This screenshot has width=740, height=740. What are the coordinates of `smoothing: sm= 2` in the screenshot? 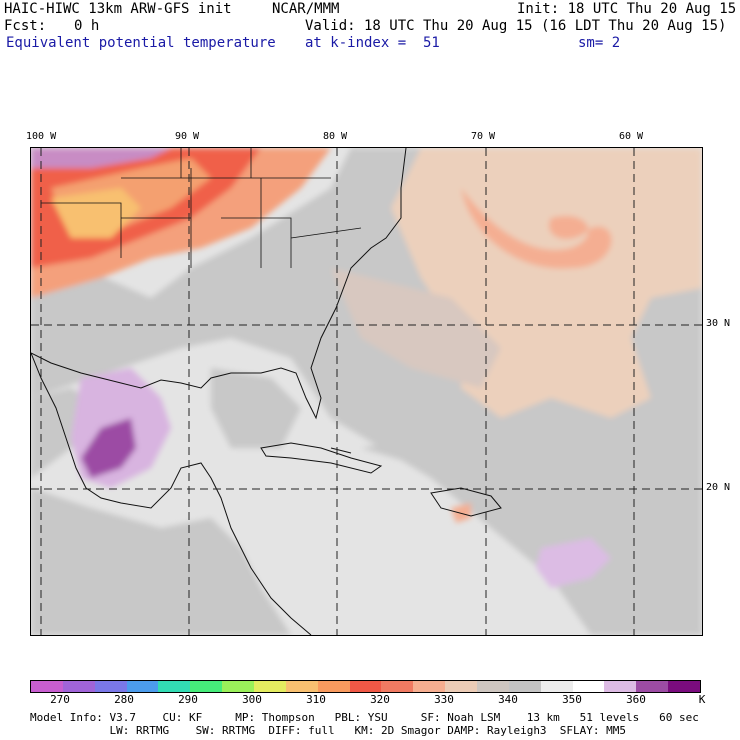 It's located at (599, 43).